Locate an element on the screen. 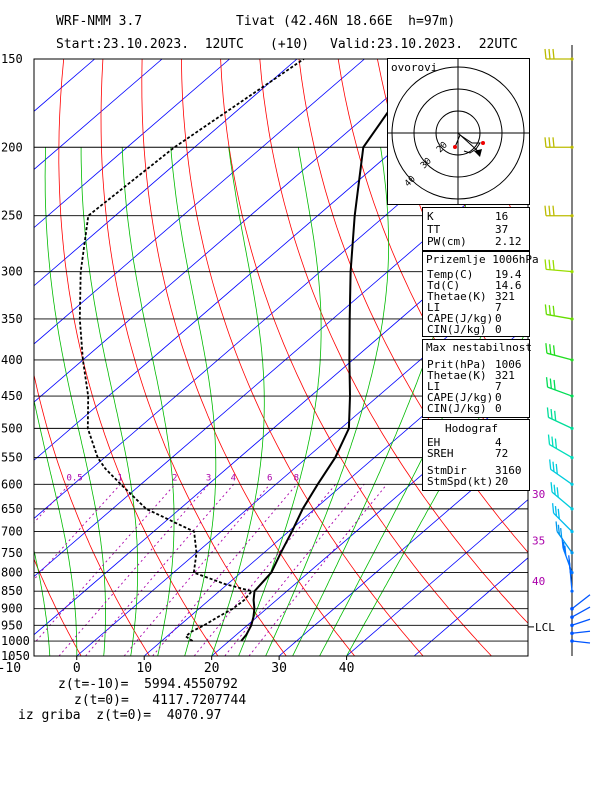 The image size is (600, 800). wind-speed-label: 40 is located at coordinates (538, 581).